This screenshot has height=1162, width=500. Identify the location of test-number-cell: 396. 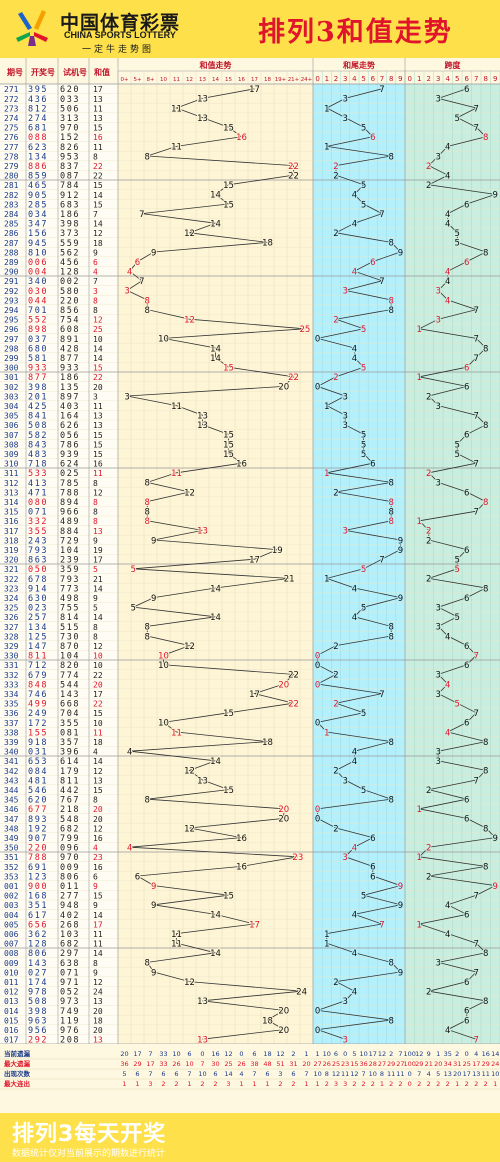
(70, 753).